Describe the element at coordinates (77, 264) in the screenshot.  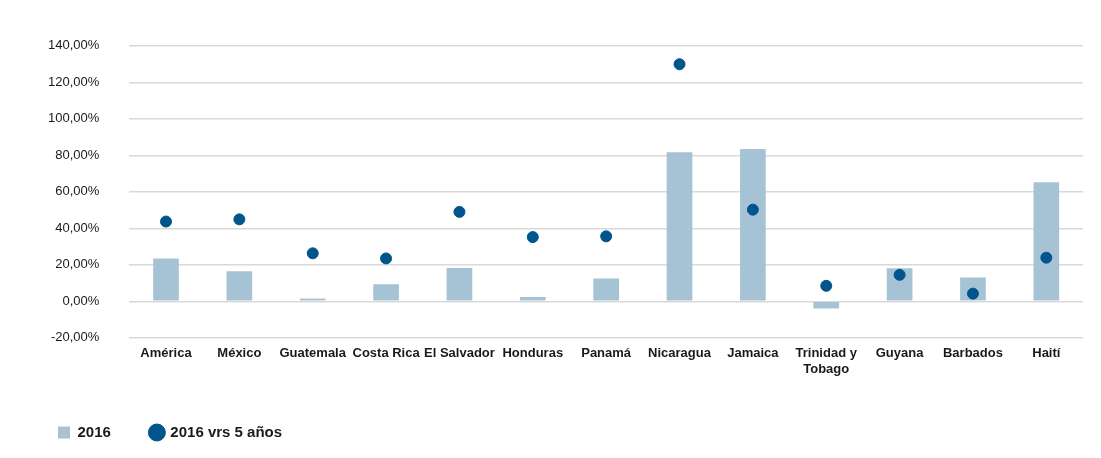
I see `y-tick-label: 20,00%` at that location.